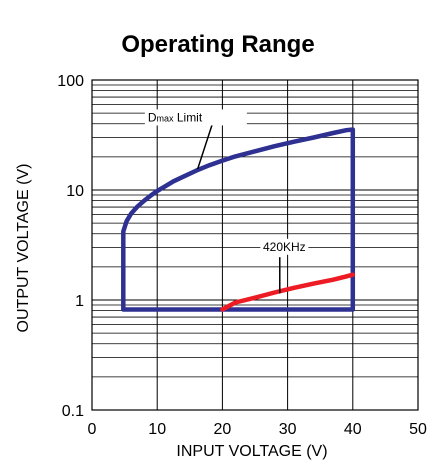 Image resolution: width=436 pixels, height=469 pixels. Describe the element at coordinates (157, 429) in the screenshot. I see `x-tick-label: 10` at that location.